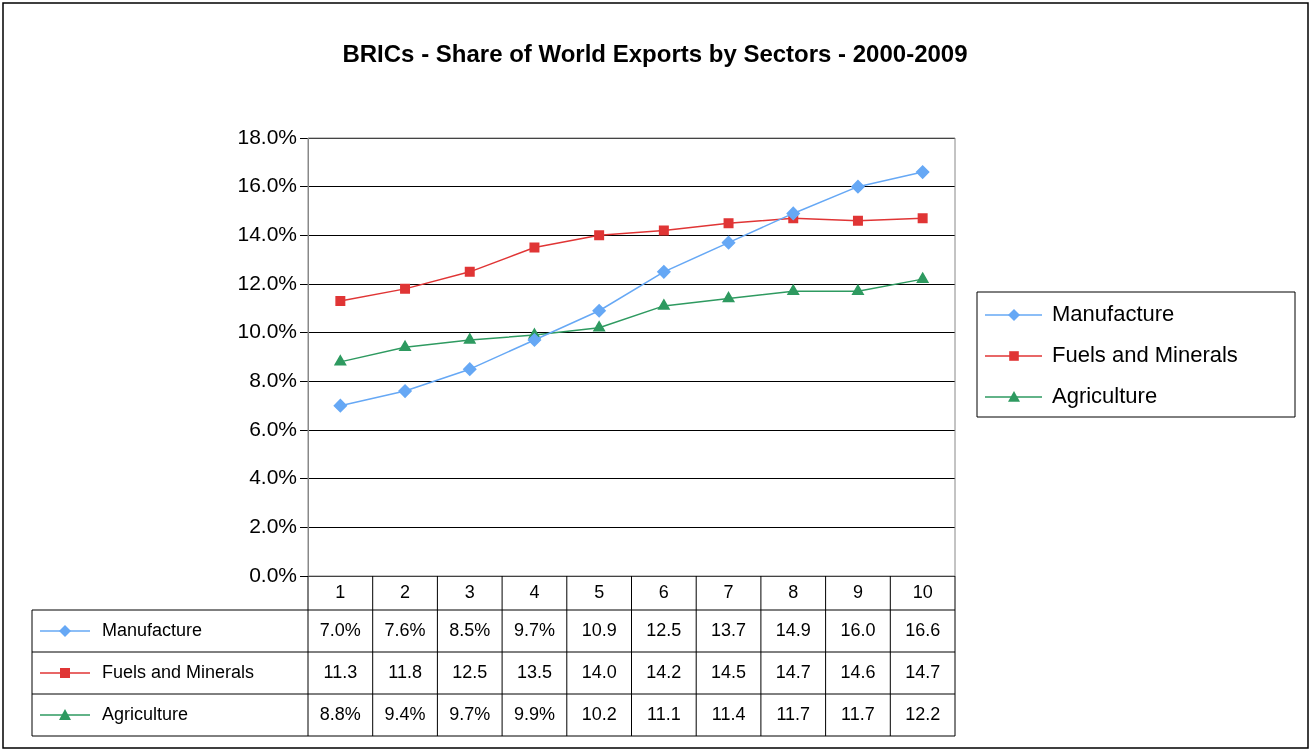  I want to click on x-tick-label: 6, so click(663, 591).